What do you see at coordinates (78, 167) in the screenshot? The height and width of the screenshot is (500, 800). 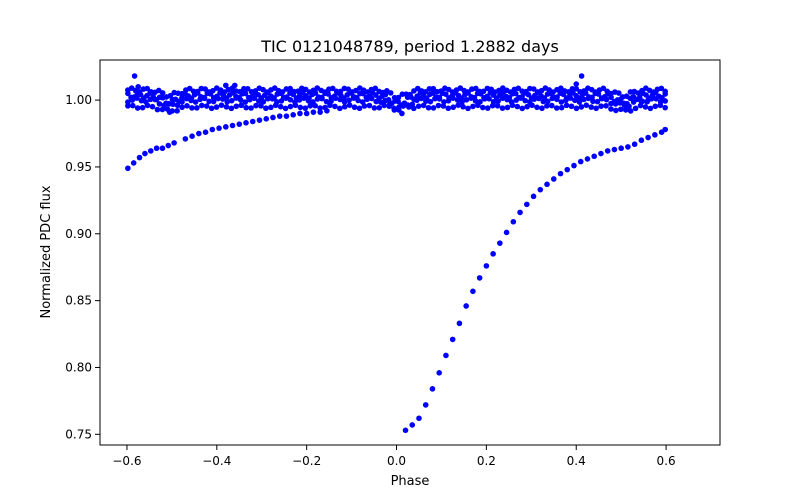 I see `y-tick-label: 0.95` at bounding box center [78, 167].